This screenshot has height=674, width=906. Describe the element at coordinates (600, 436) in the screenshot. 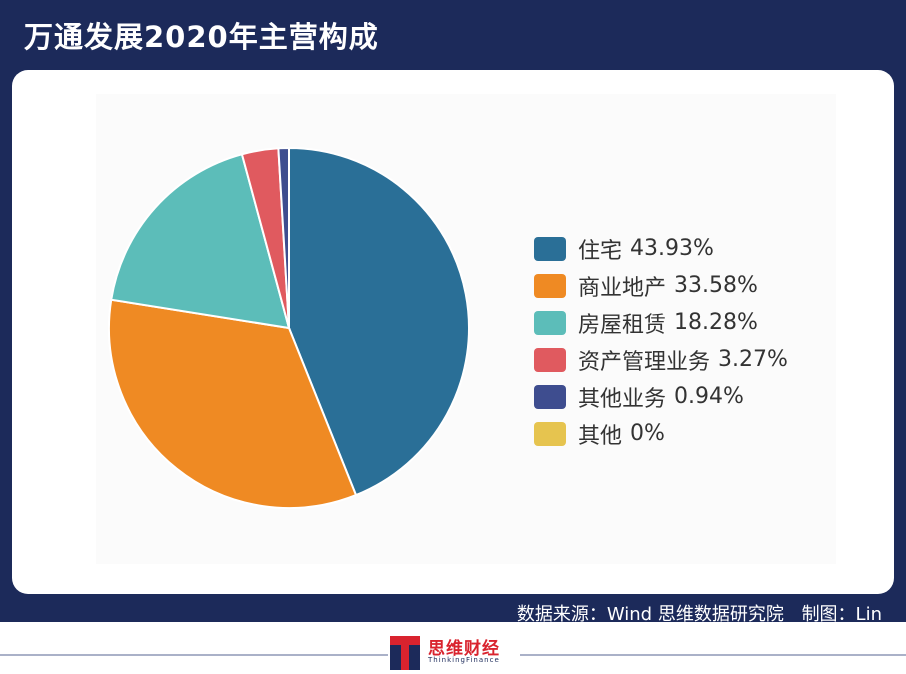

I see `legend-label: 其他` at that location.